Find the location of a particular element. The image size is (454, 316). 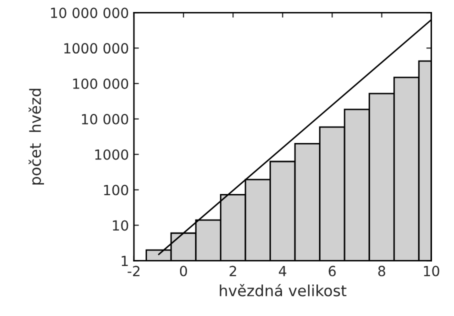

x-tick-label: -2 is located at coordinates (134, 271).